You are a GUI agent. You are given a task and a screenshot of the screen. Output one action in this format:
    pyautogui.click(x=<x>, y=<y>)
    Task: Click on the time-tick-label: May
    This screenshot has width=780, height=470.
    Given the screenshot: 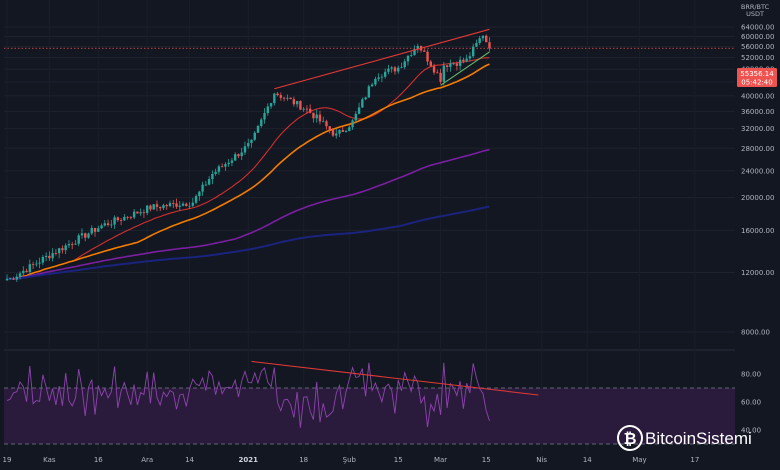 What is the action you would take?
    pyautogui.click(x=639, y=460)
    